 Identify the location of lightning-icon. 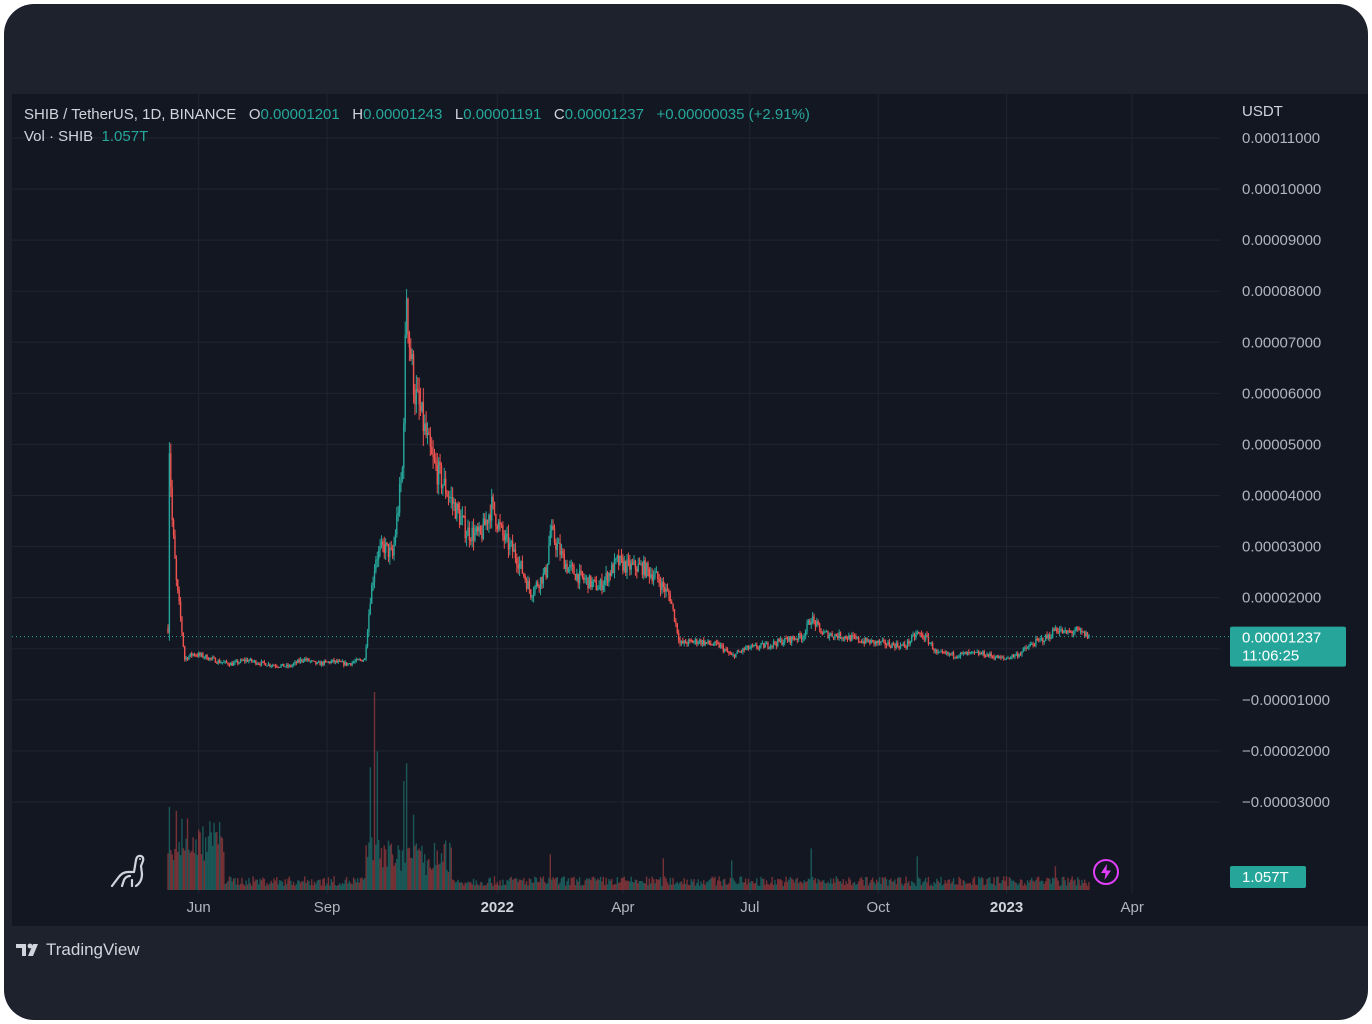
(1106, 872).